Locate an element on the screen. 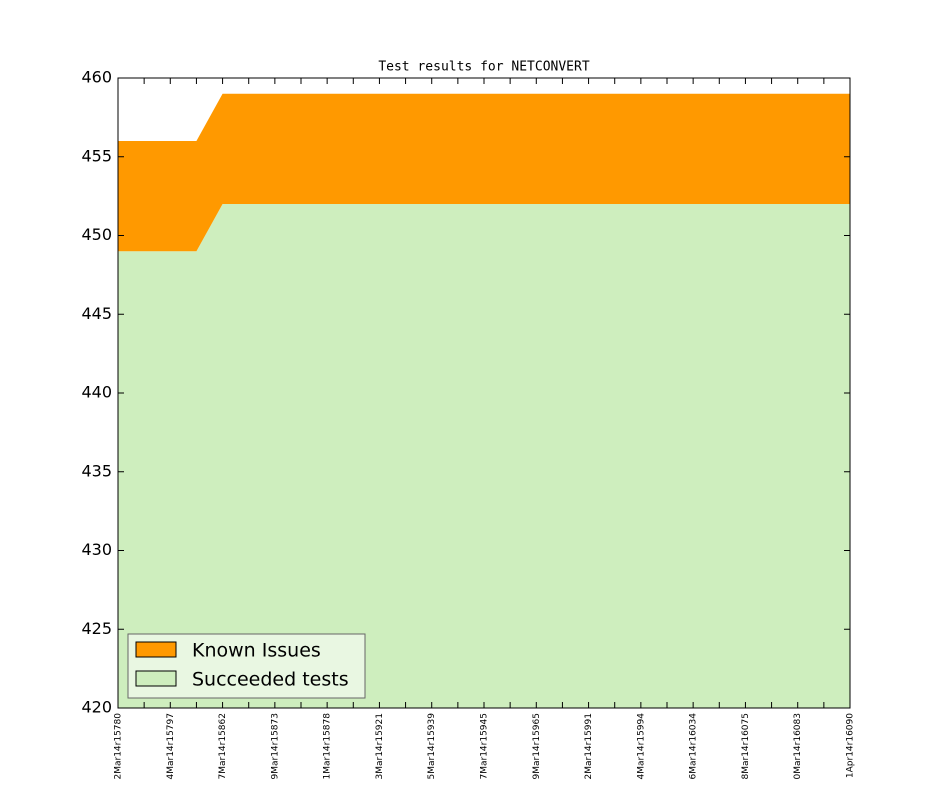 This screenshot has height=787, width=944. x-tick-label: 4Mar14r15994 is located at coordinates (641, 746).